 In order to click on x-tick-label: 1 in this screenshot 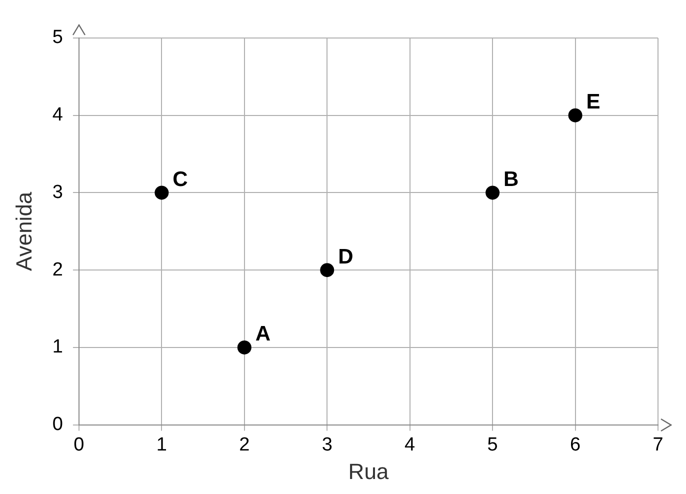, I will do `click(161, 445)`.